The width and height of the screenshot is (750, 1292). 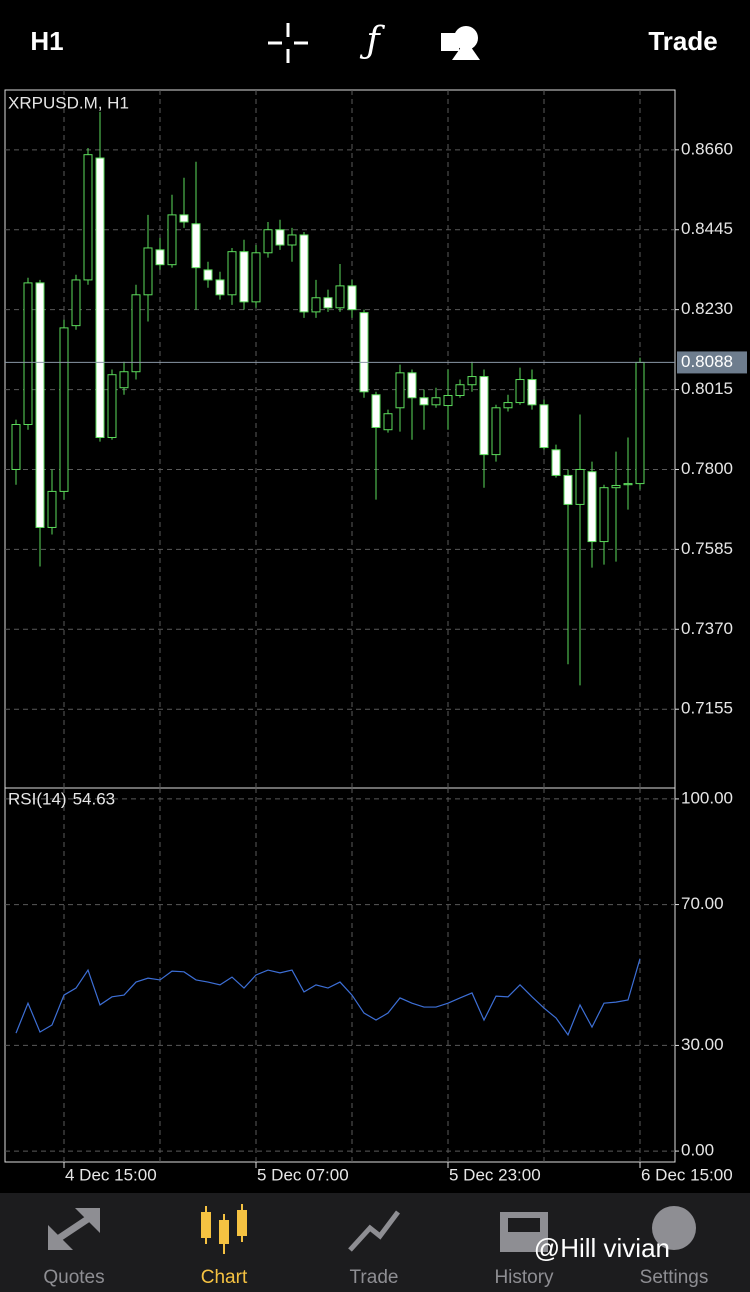 I want to click on y-tick-label: 0.8660, so click(x=707, y=148).